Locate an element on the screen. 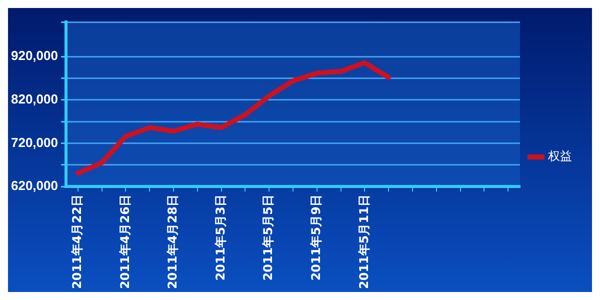 This screenshot has width=600, height=300. y-tick-label: 620,000 is located at coordinates (34, 186).